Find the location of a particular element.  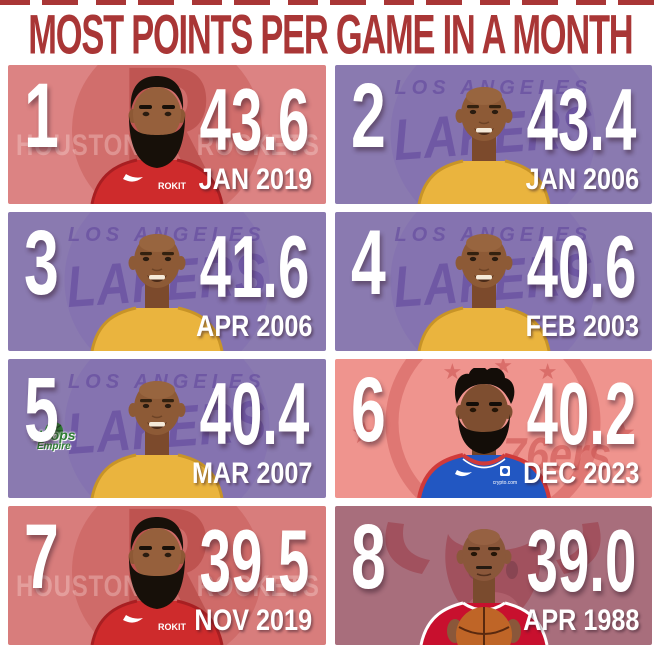

hoops-empire-logo: Hoops Empire is located at coordinates (54, 436).